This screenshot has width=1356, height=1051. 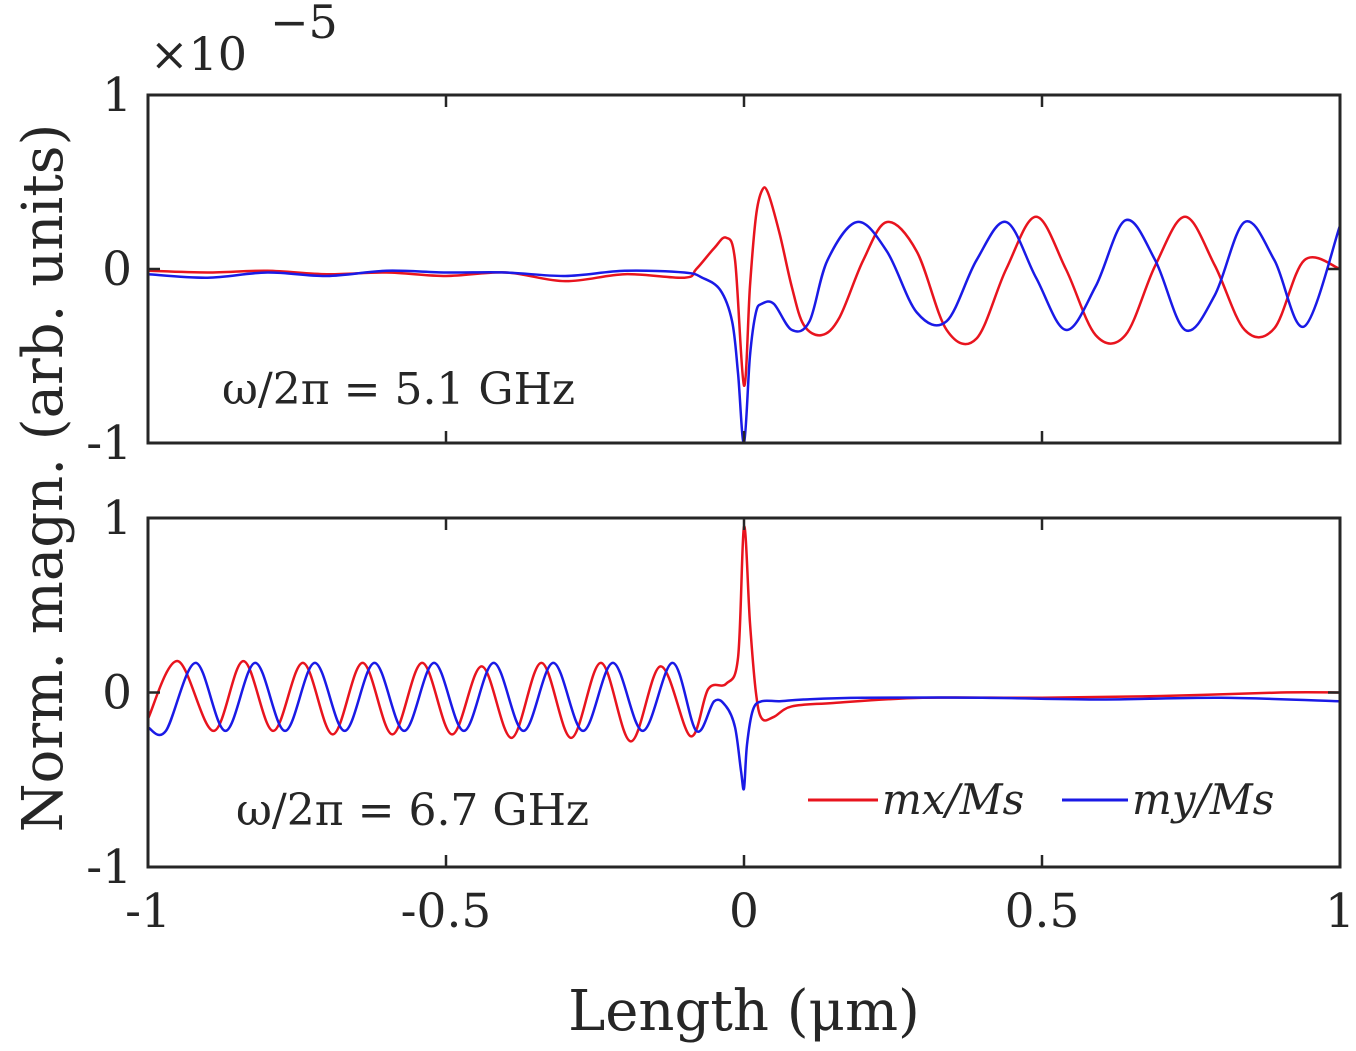 What do you see at coordinates (446, 911) in the screenshot?
I see `bottom-xtick-label-1: -0.5` at bounding box center [446, 911].